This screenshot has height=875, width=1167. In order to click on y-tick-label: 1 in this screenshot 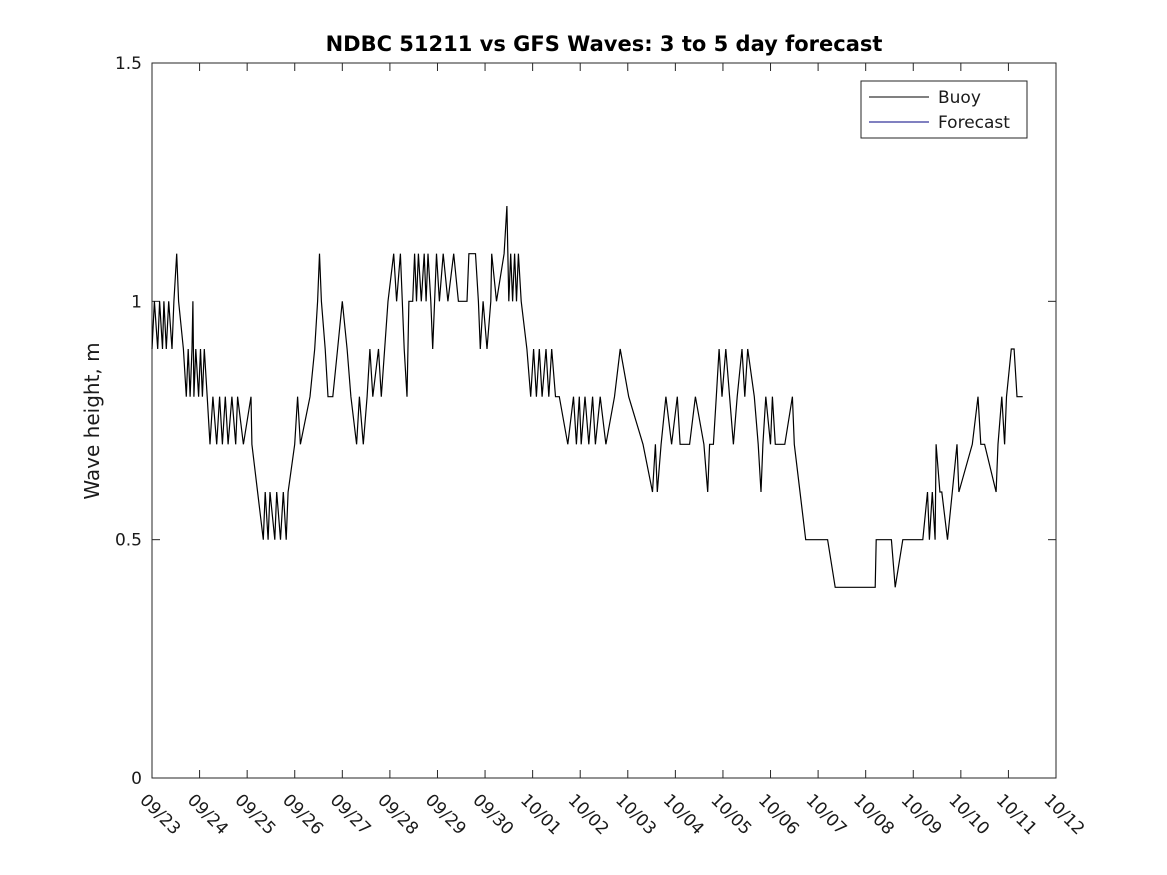, I will do `click(136, 302)`.